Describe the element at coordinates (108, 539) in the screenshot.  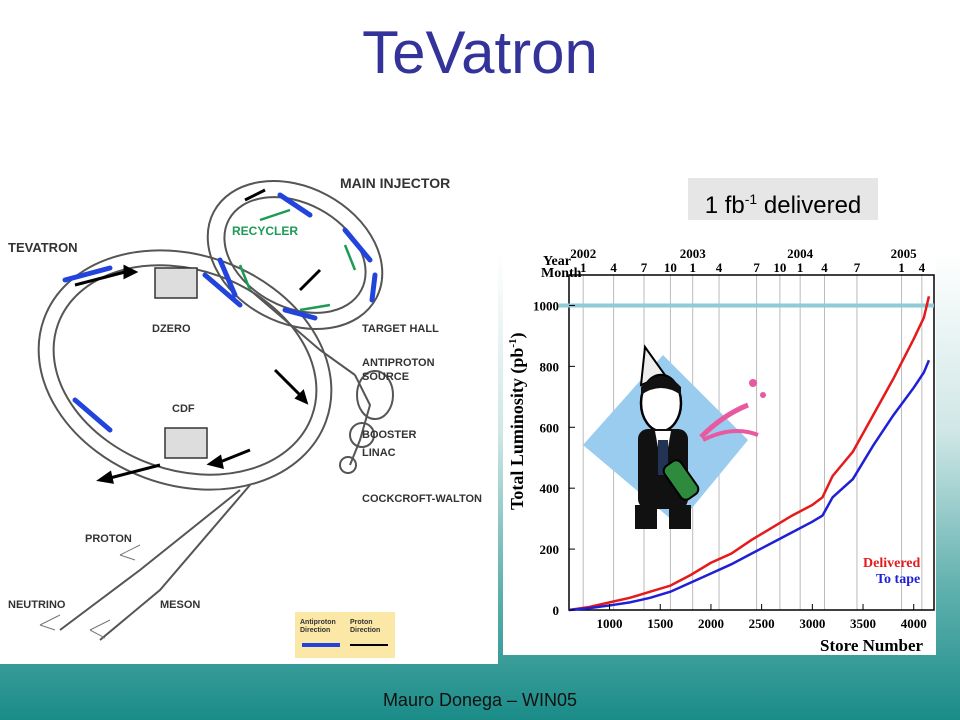
I see `label-proton: PROTON` at that location.